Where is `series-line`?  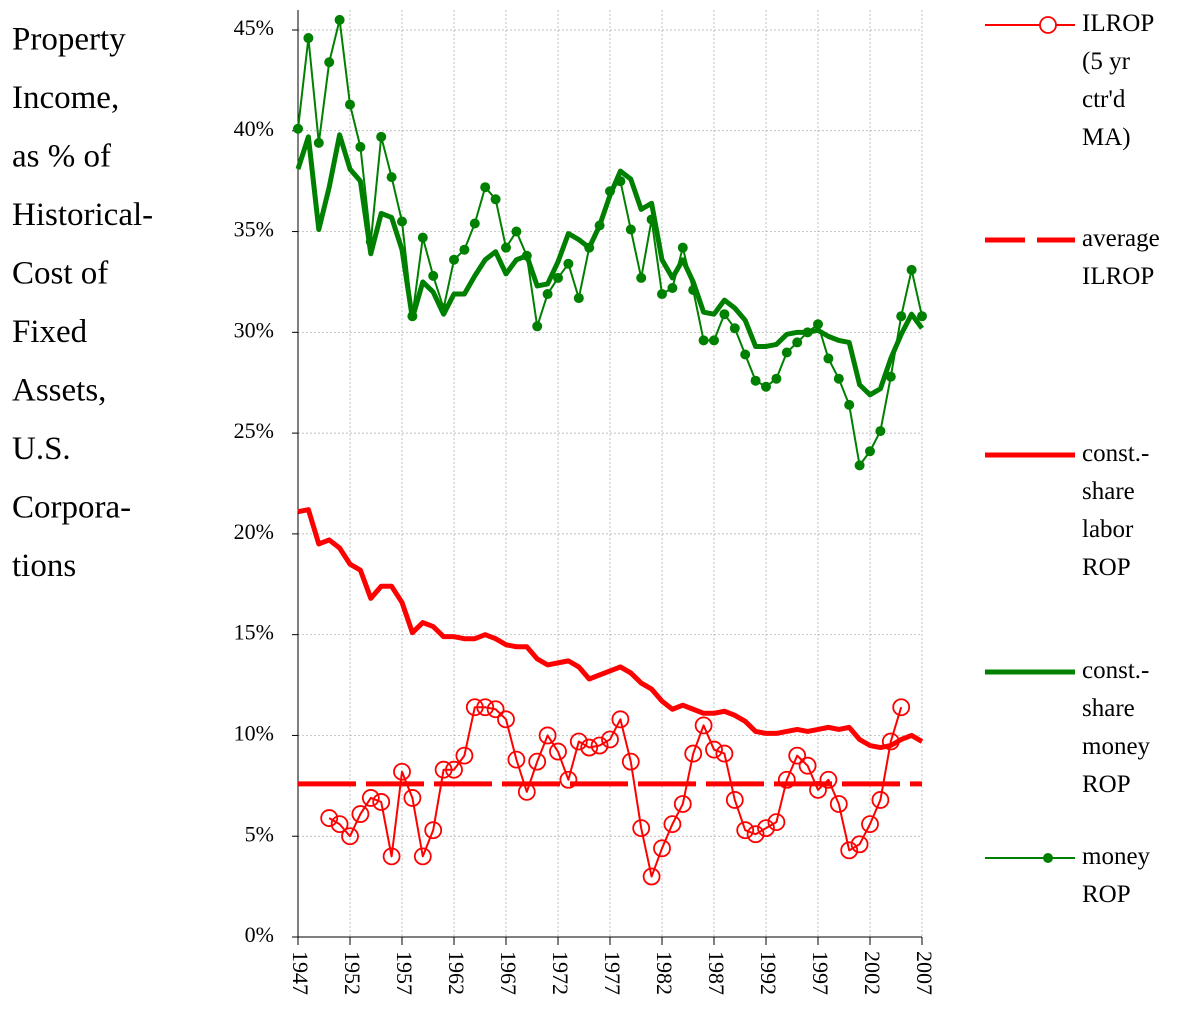
series-line is located at coordinates (610, 629).